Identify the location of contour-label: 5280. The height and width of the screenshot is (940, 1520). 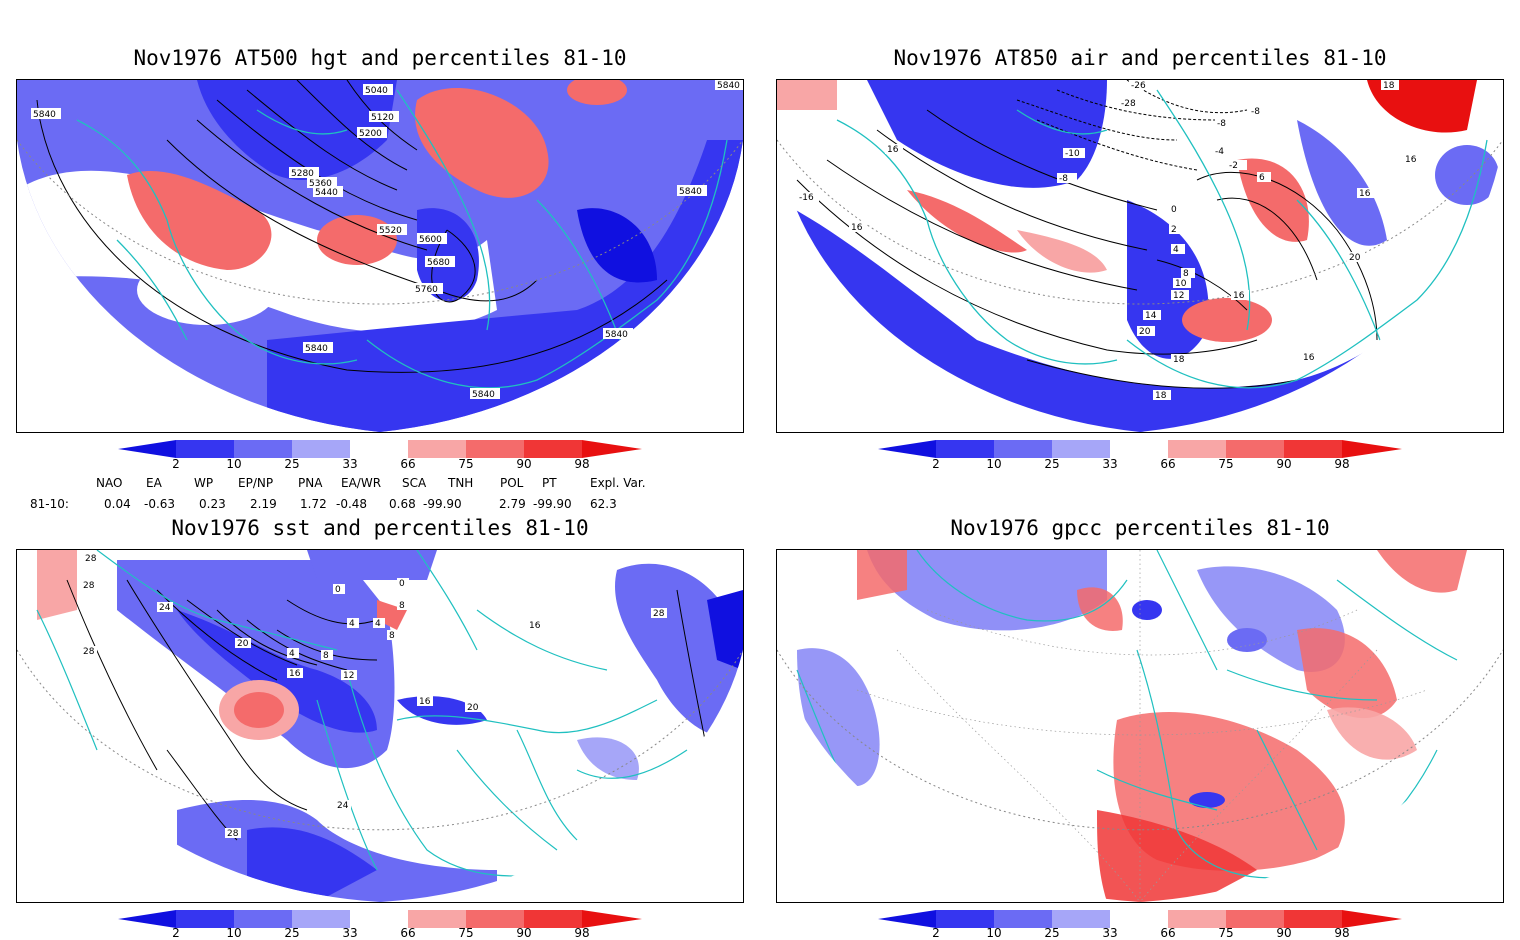
(302, 174).